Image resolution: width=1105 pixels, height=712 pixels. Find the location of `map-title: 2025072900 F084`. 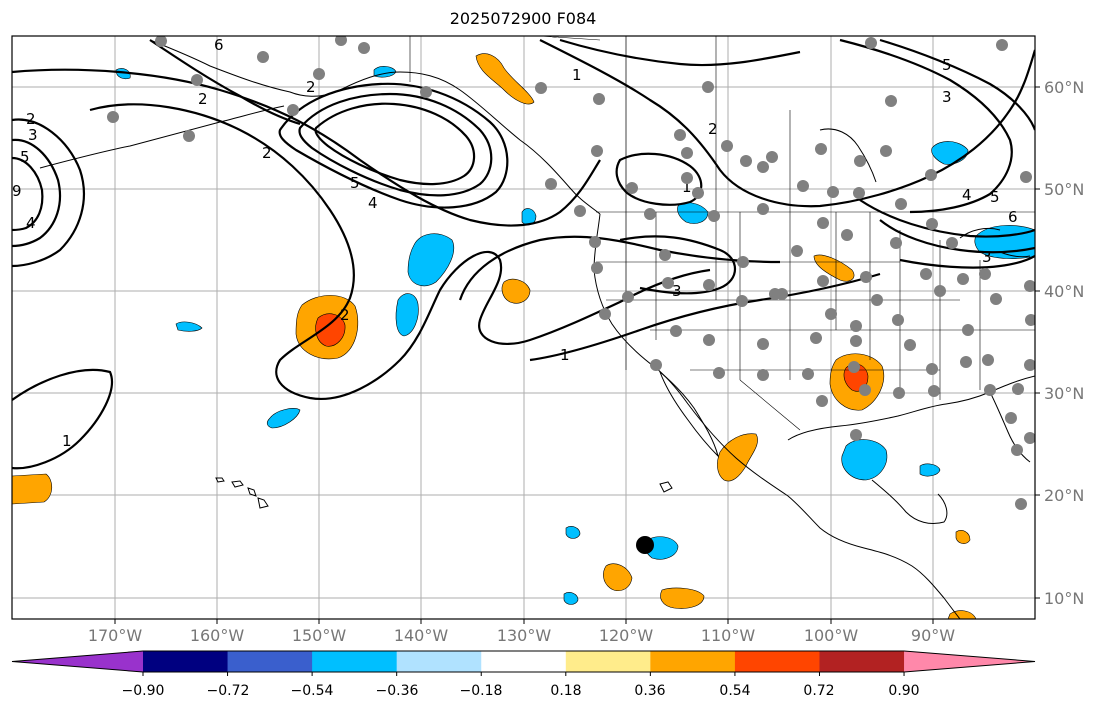

map-title: 2025072900 F084 is located at coordinates (523, 18).